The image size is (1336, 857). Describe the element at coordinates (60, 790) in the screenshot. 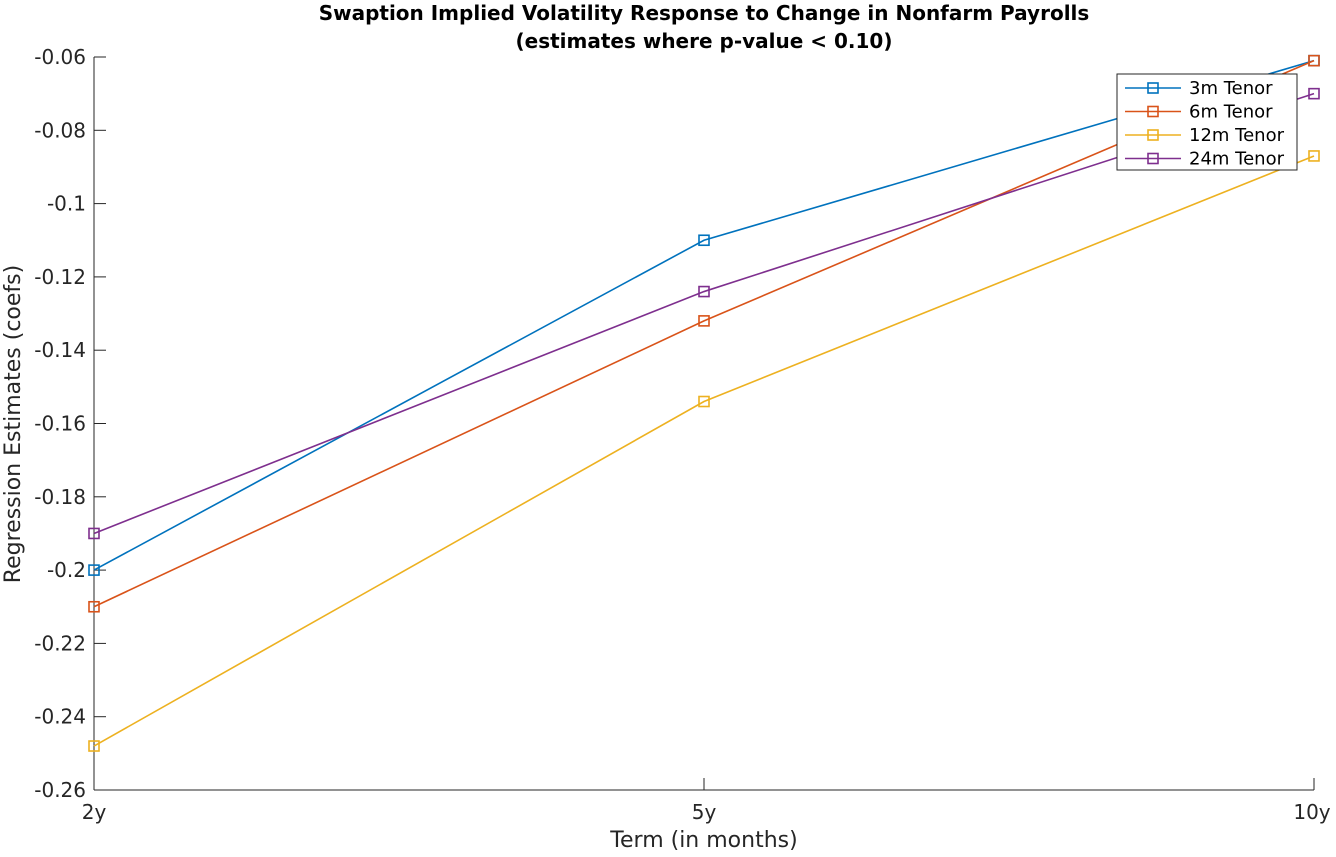

I see `y-tick-label: -0.26` at that location.